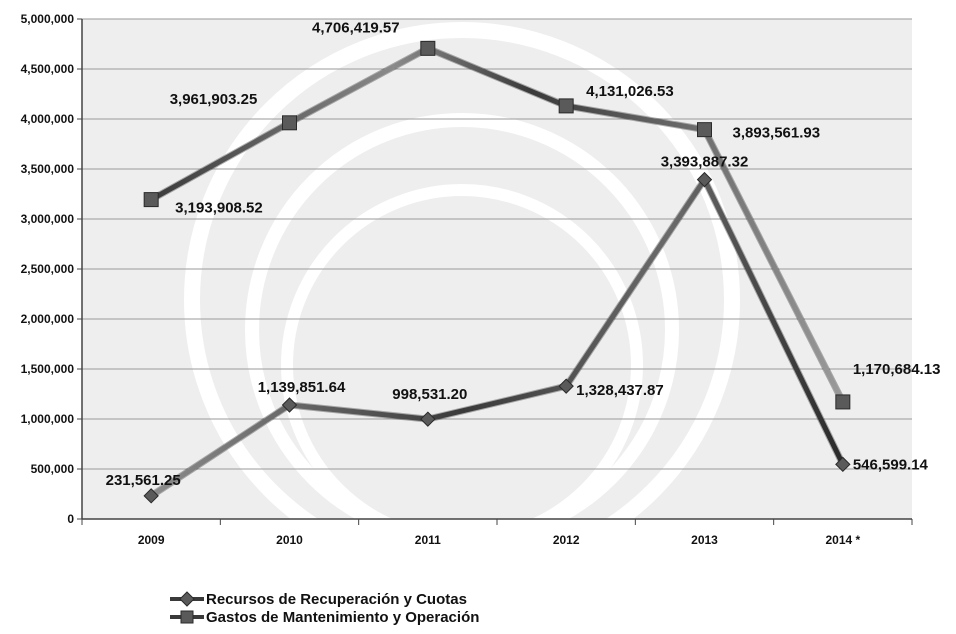  Describe the element at coordinates (48, 419) in the screenshot. I see `y-tick-label: 1,000,000` at that location.